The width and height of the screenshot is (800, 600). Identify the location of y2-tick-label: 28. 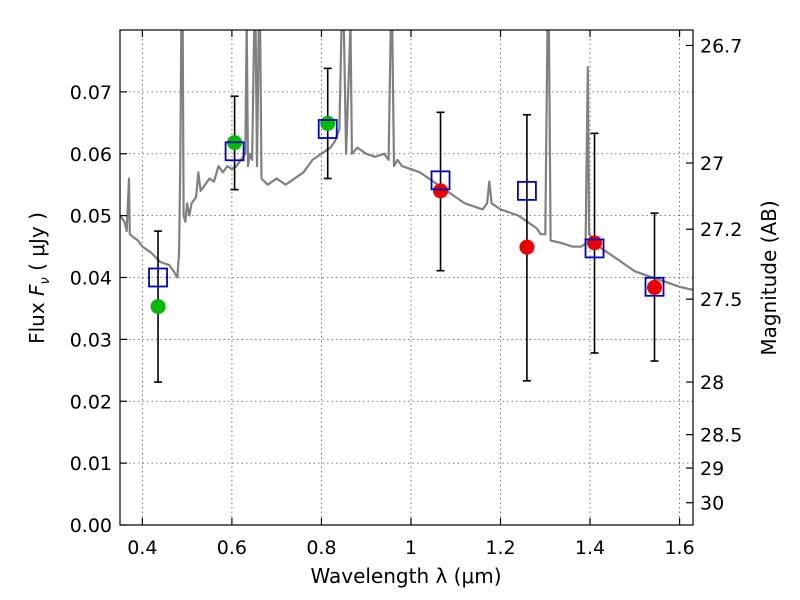
(712, 383).